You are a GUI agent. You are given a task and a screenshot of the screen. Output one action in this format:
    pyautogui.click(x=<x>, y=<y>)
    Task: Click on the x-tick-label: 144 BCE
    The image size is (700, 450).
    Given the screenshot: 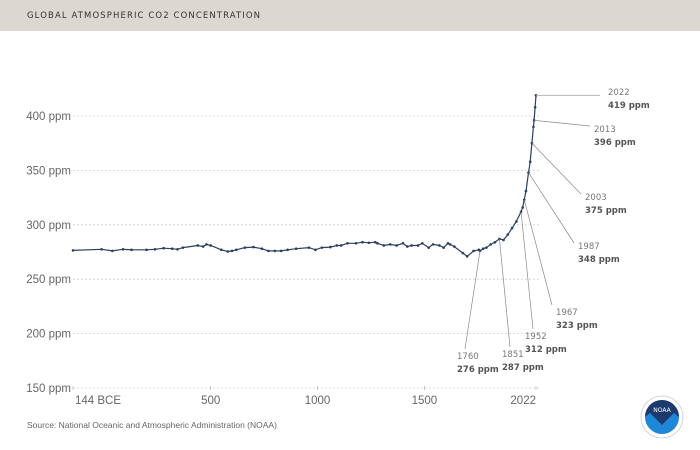 What is the action you would take?
    pyautogui.click(x=98, y=401)
    